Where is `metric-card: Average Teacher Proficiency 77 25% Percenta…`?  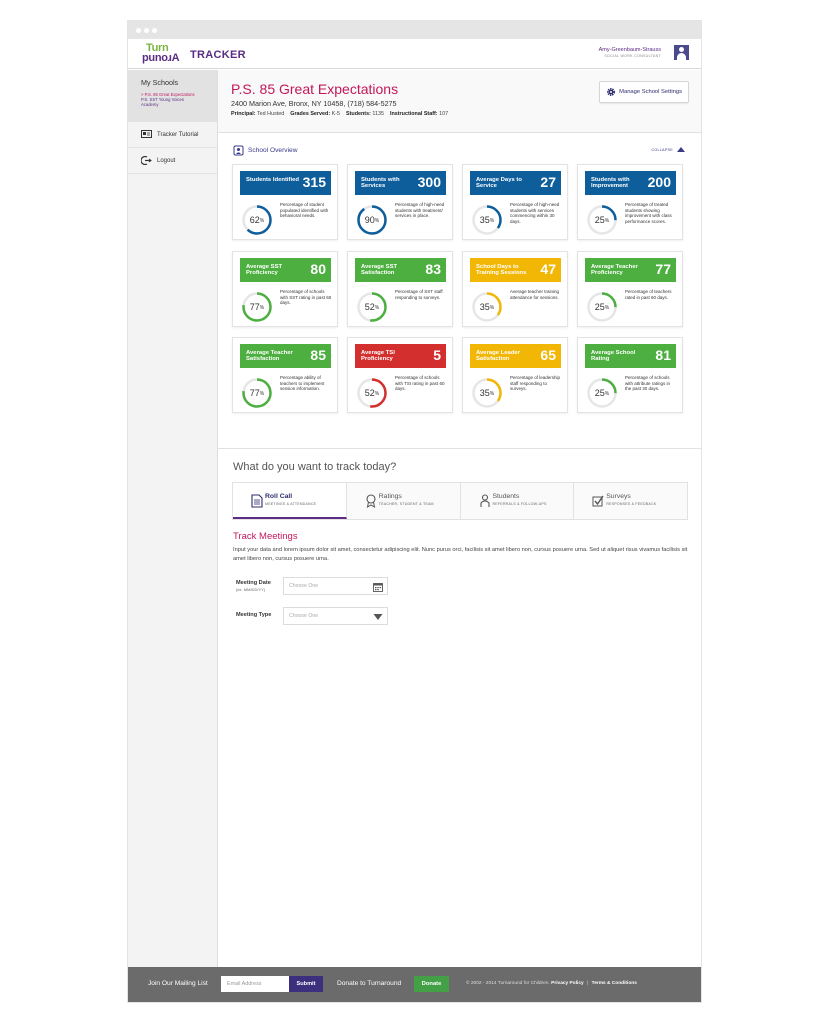 metric-card: Average Teacher Proficiency 77 25% Percenta… is located at coordinates (630, 289).